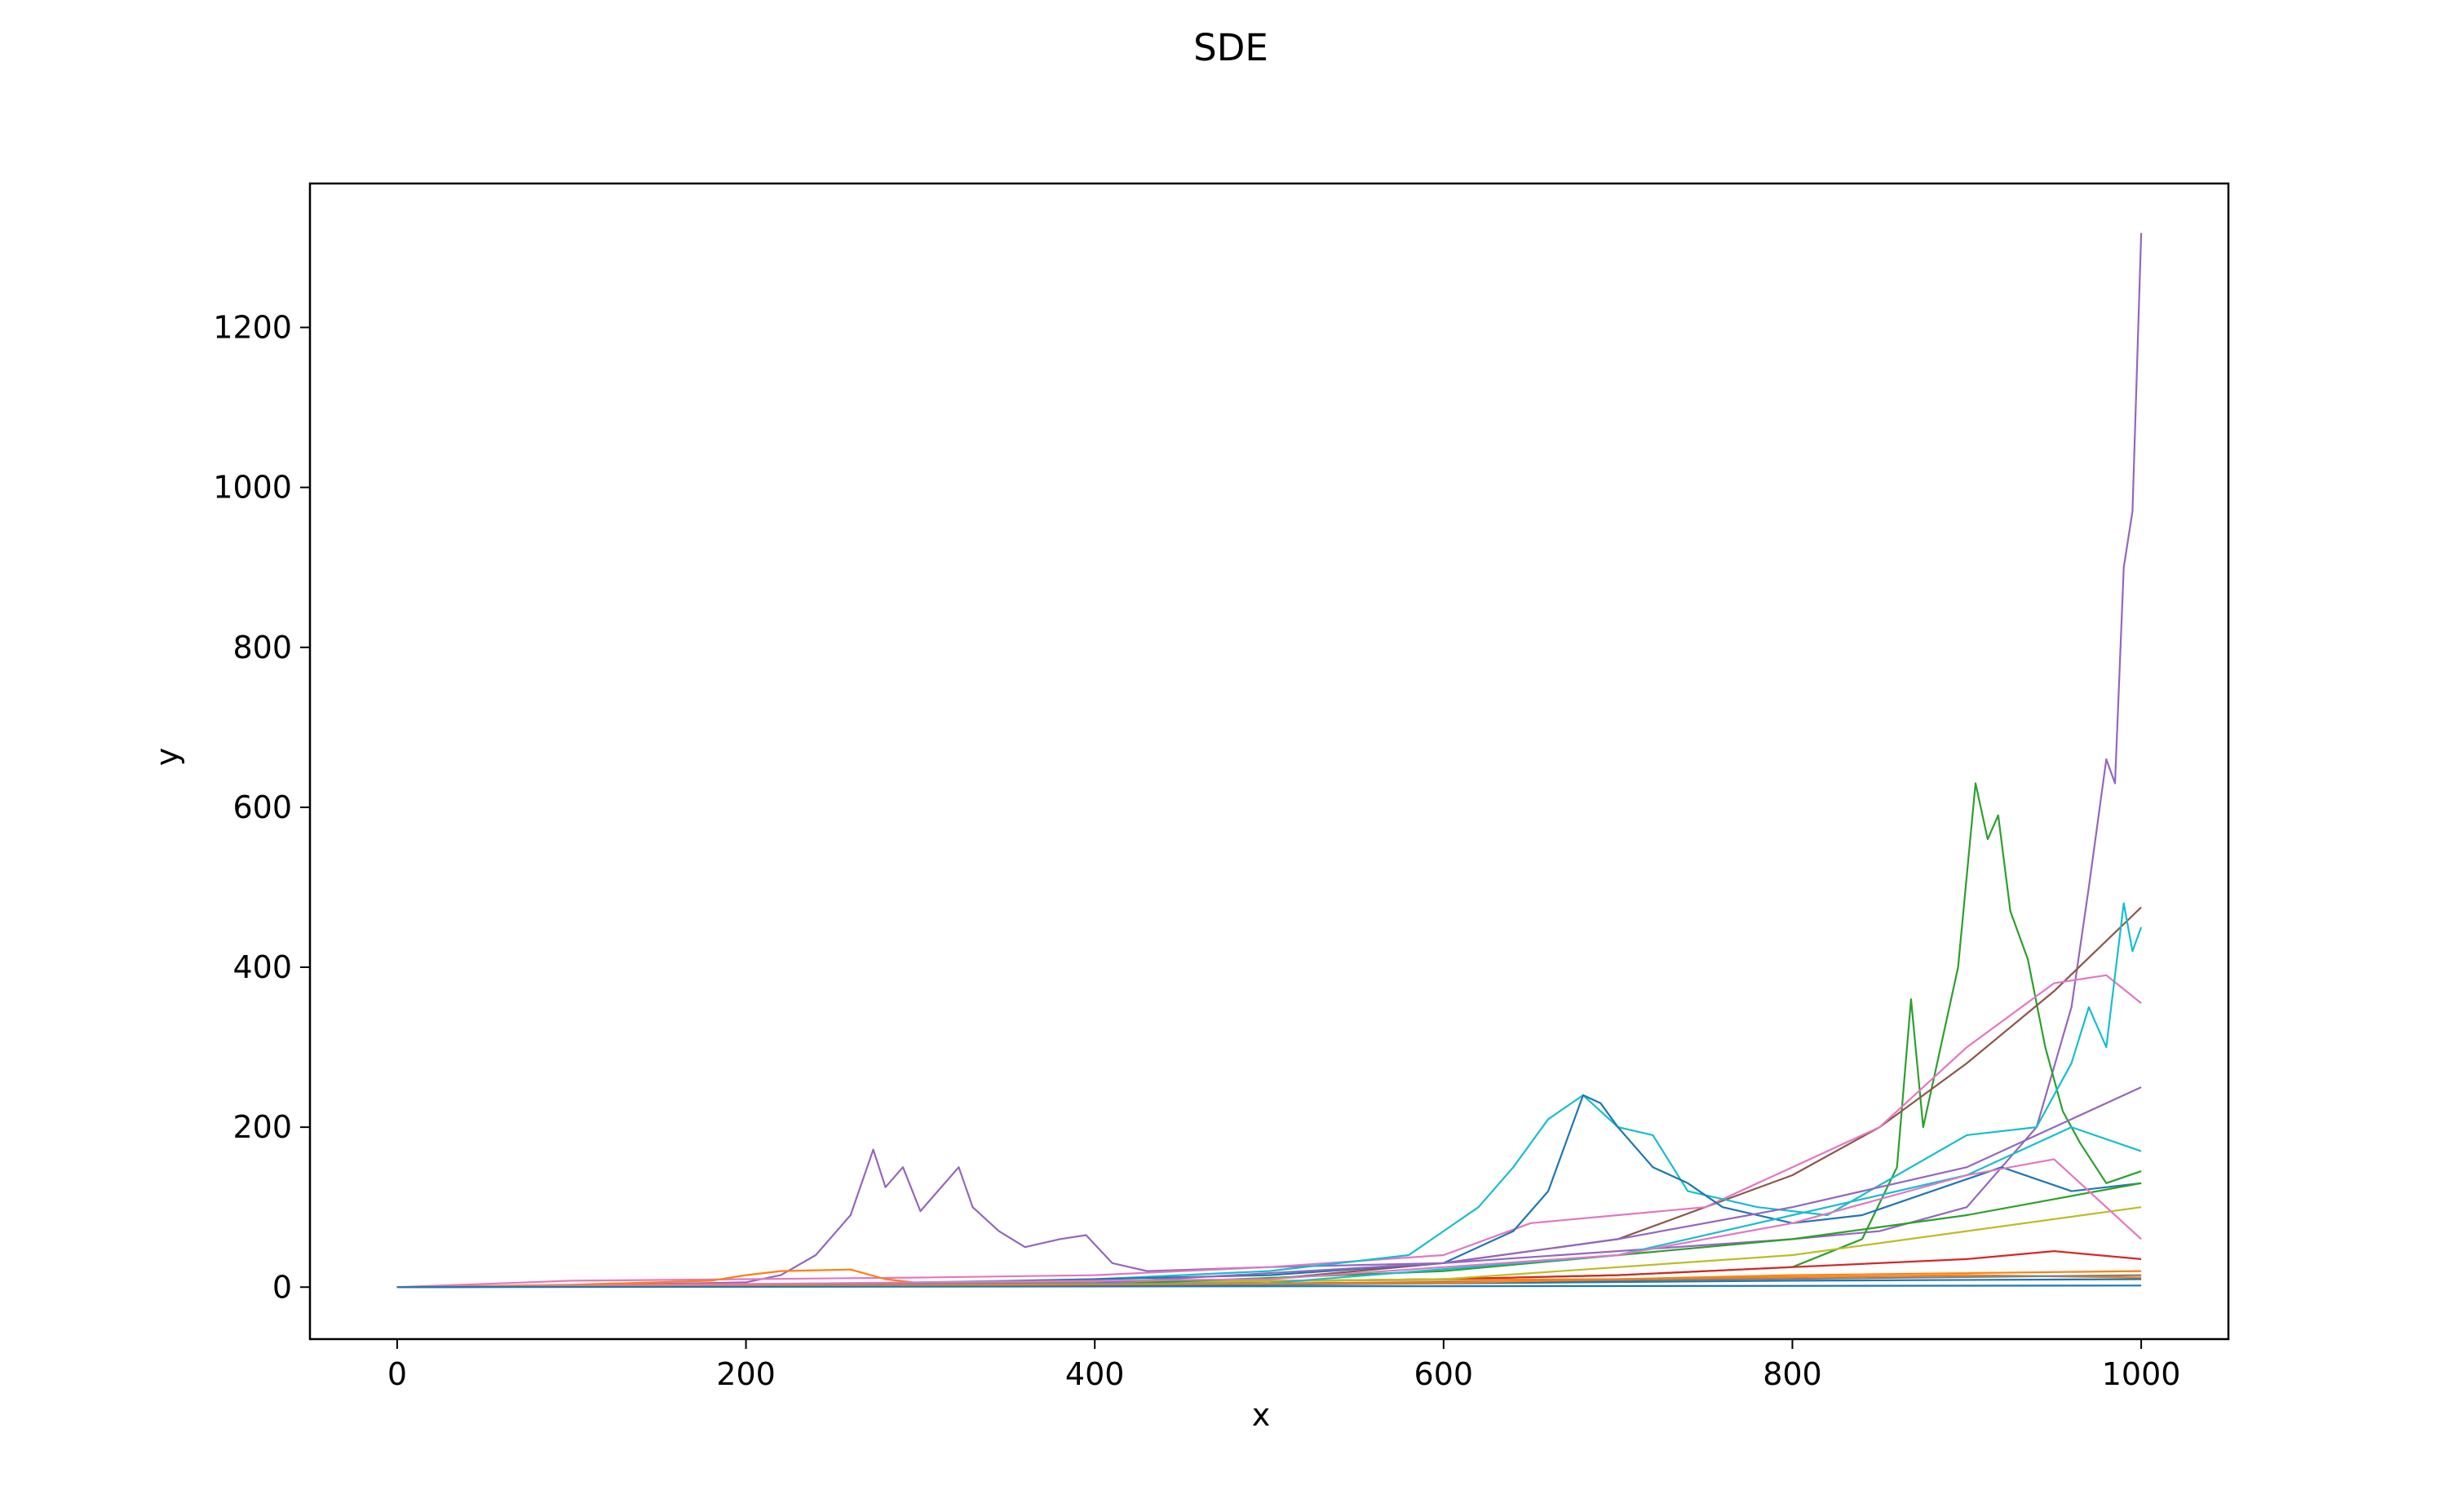 This screenshot has height=1512, width=2447. Describe the element at coordinates (397, 1374) in the screenshot. I see `x-tick-label: 0` at that location.